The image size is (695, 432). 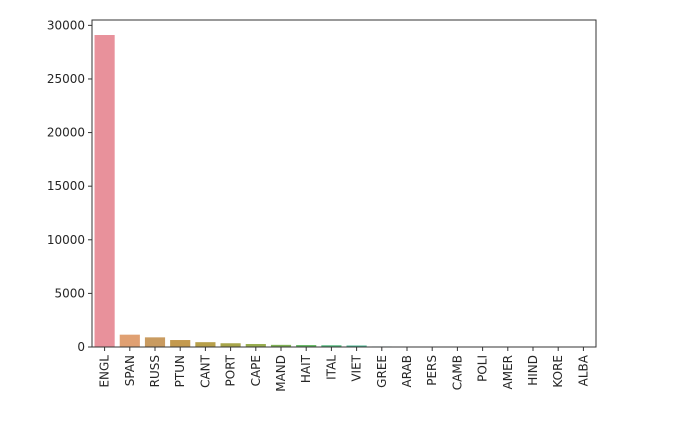 I want to click on x-tick-label: ARAB, so click(x=407, y=371).